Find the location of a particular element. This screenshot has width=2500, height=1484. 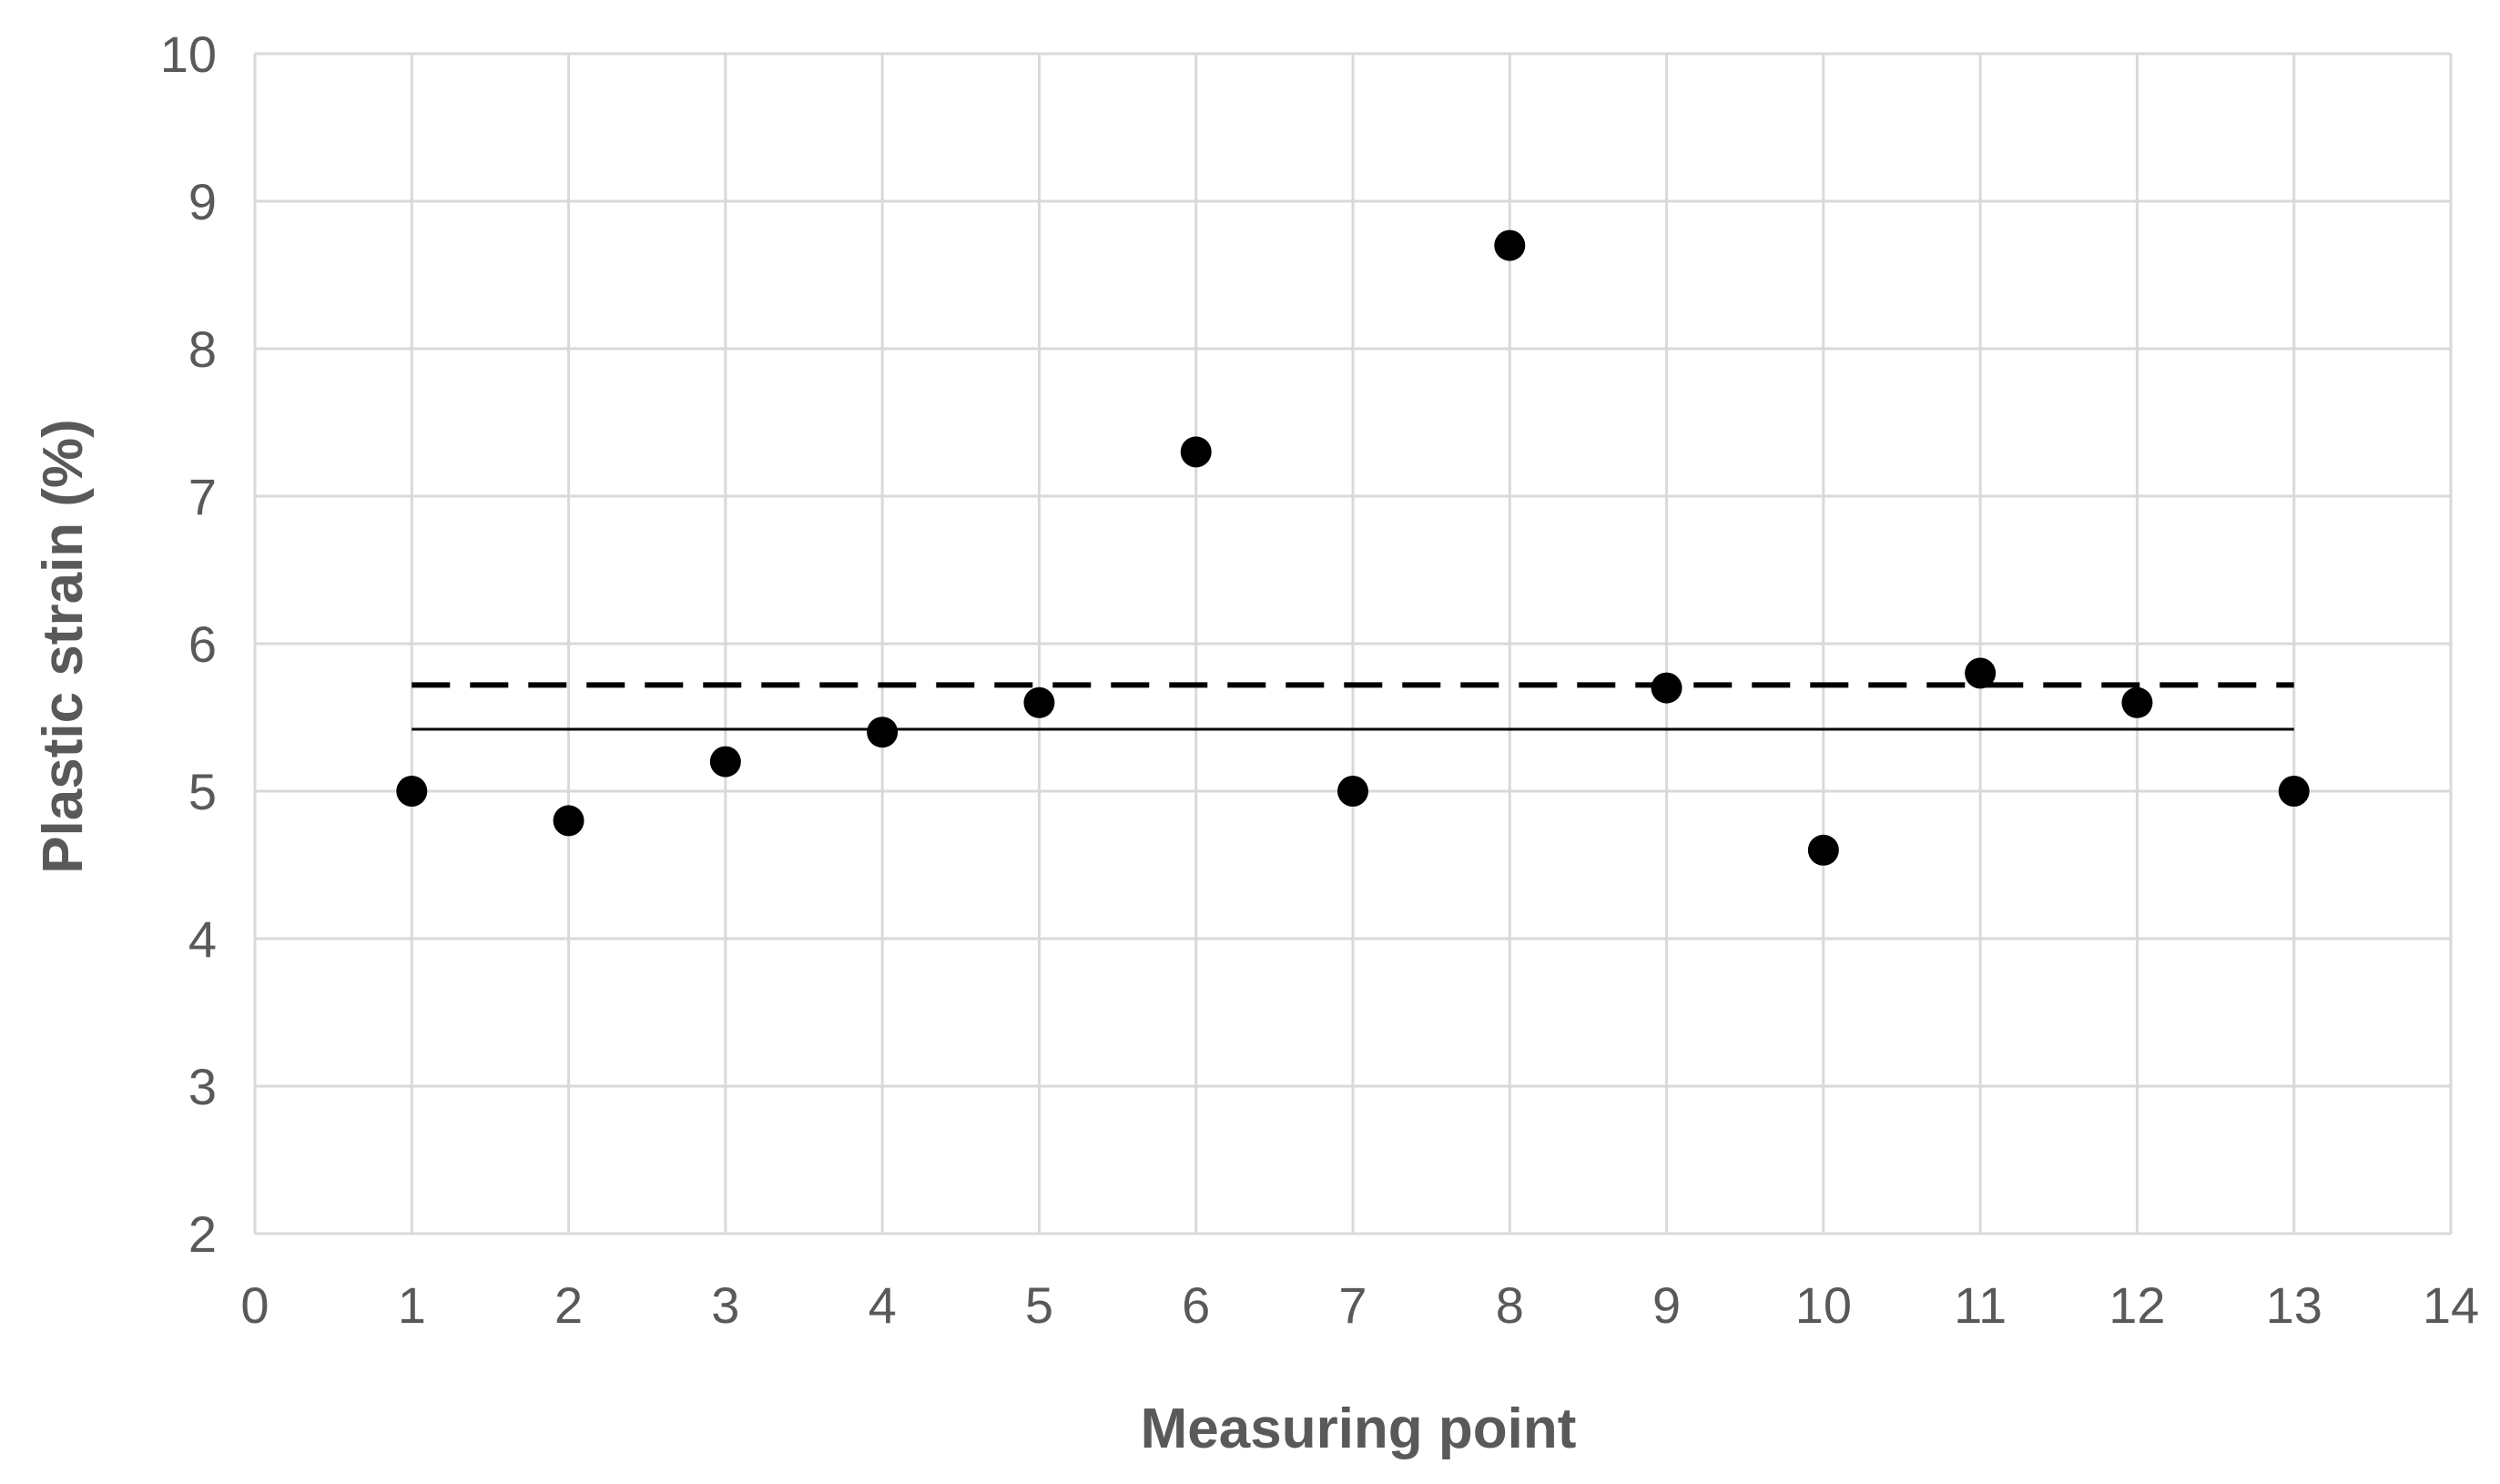

x-tick-label-6: 6 is located at coordinates (1196, 1305).